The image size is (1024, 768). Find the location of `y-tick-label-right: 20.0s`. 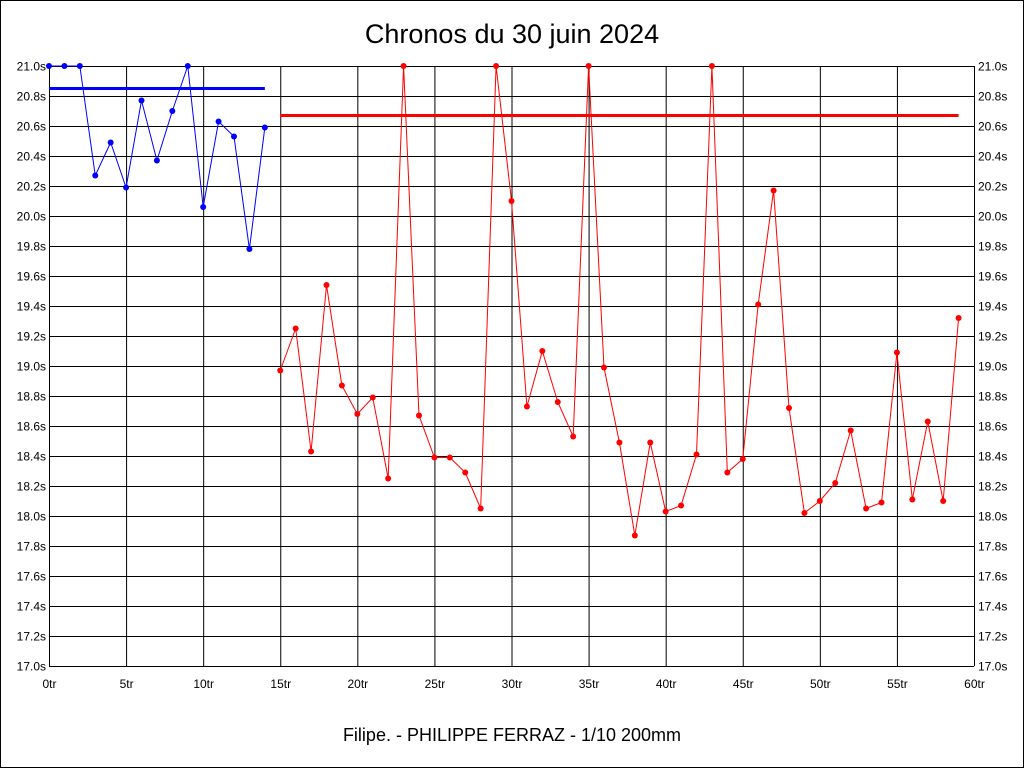

y-tick-label-right: 20.0s is located at coordinates (992, 217).